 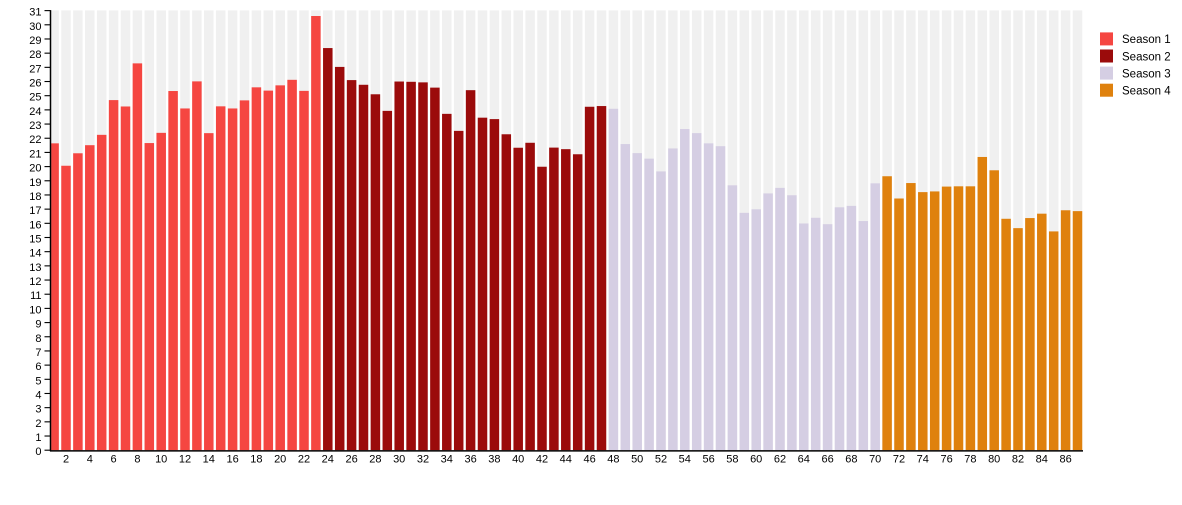 I want to click on svg-text: 86, so click(x=1065, y=460).